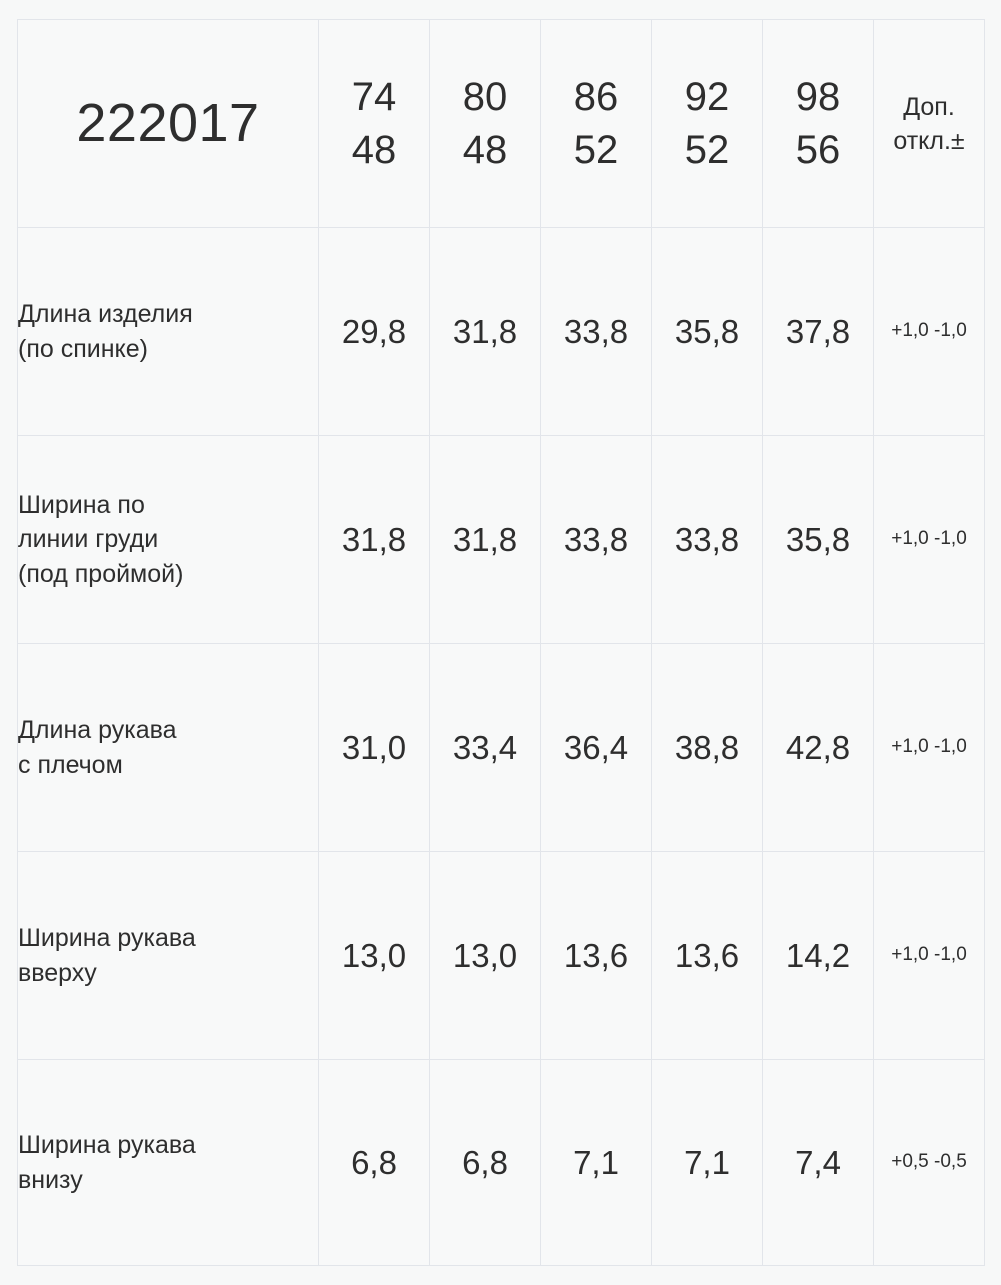  What do you see at coordinates (818, 331) in the screenshot?
I see `measurement-value: 37,8` at bounding box center [818, 331].